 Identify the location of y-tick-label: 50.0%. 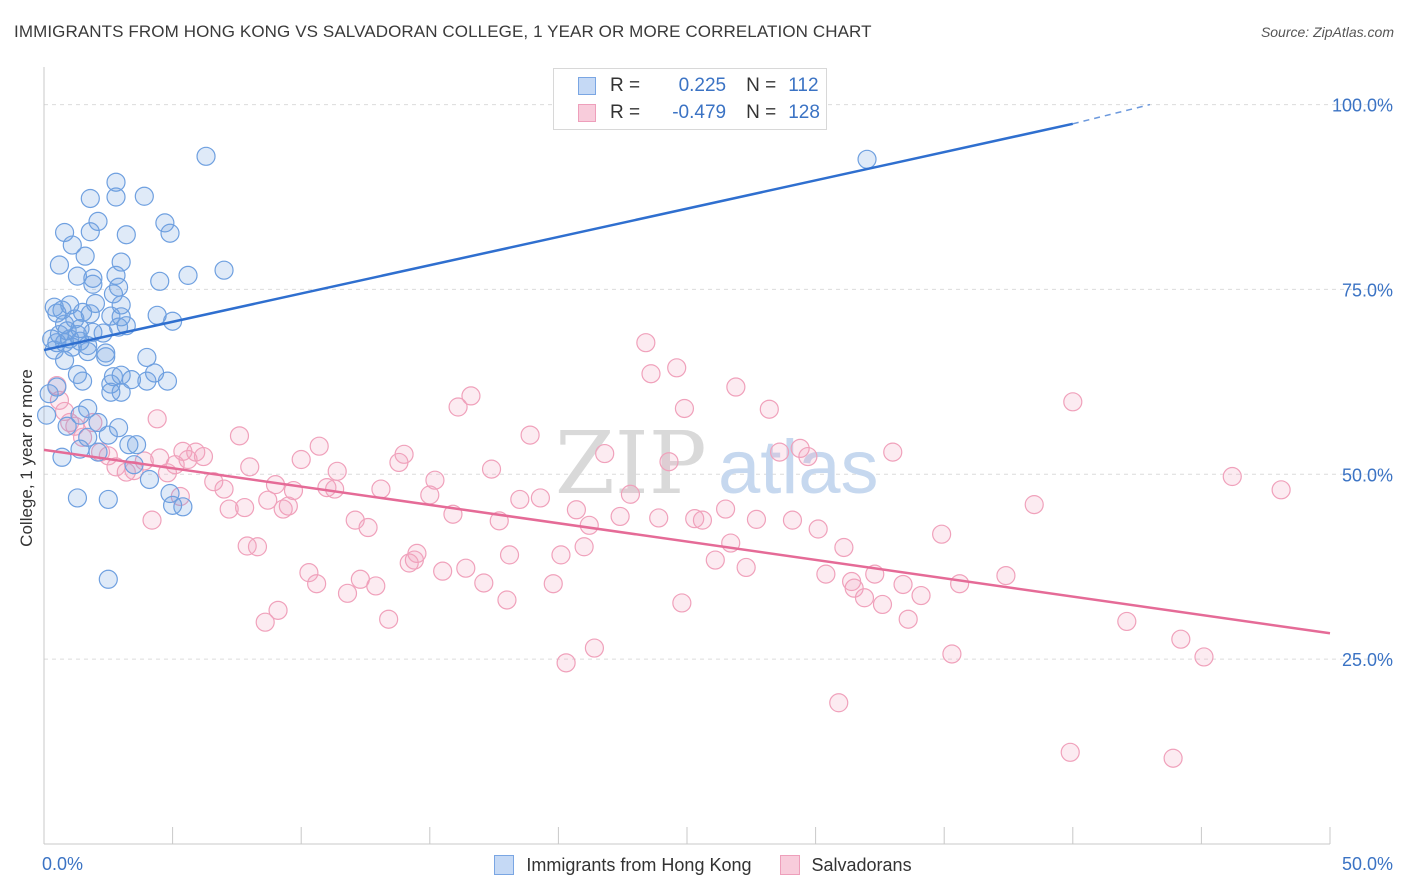
(1367, 475).